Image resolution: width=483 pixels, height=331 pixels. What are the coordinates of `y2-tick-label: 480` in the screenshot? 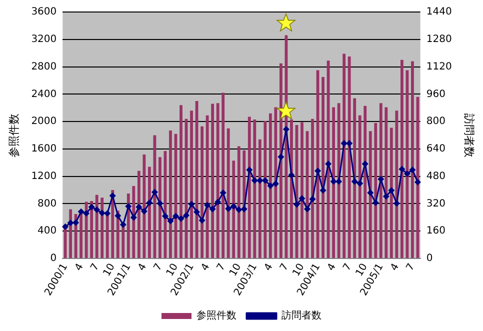 It's located at (436, 176).